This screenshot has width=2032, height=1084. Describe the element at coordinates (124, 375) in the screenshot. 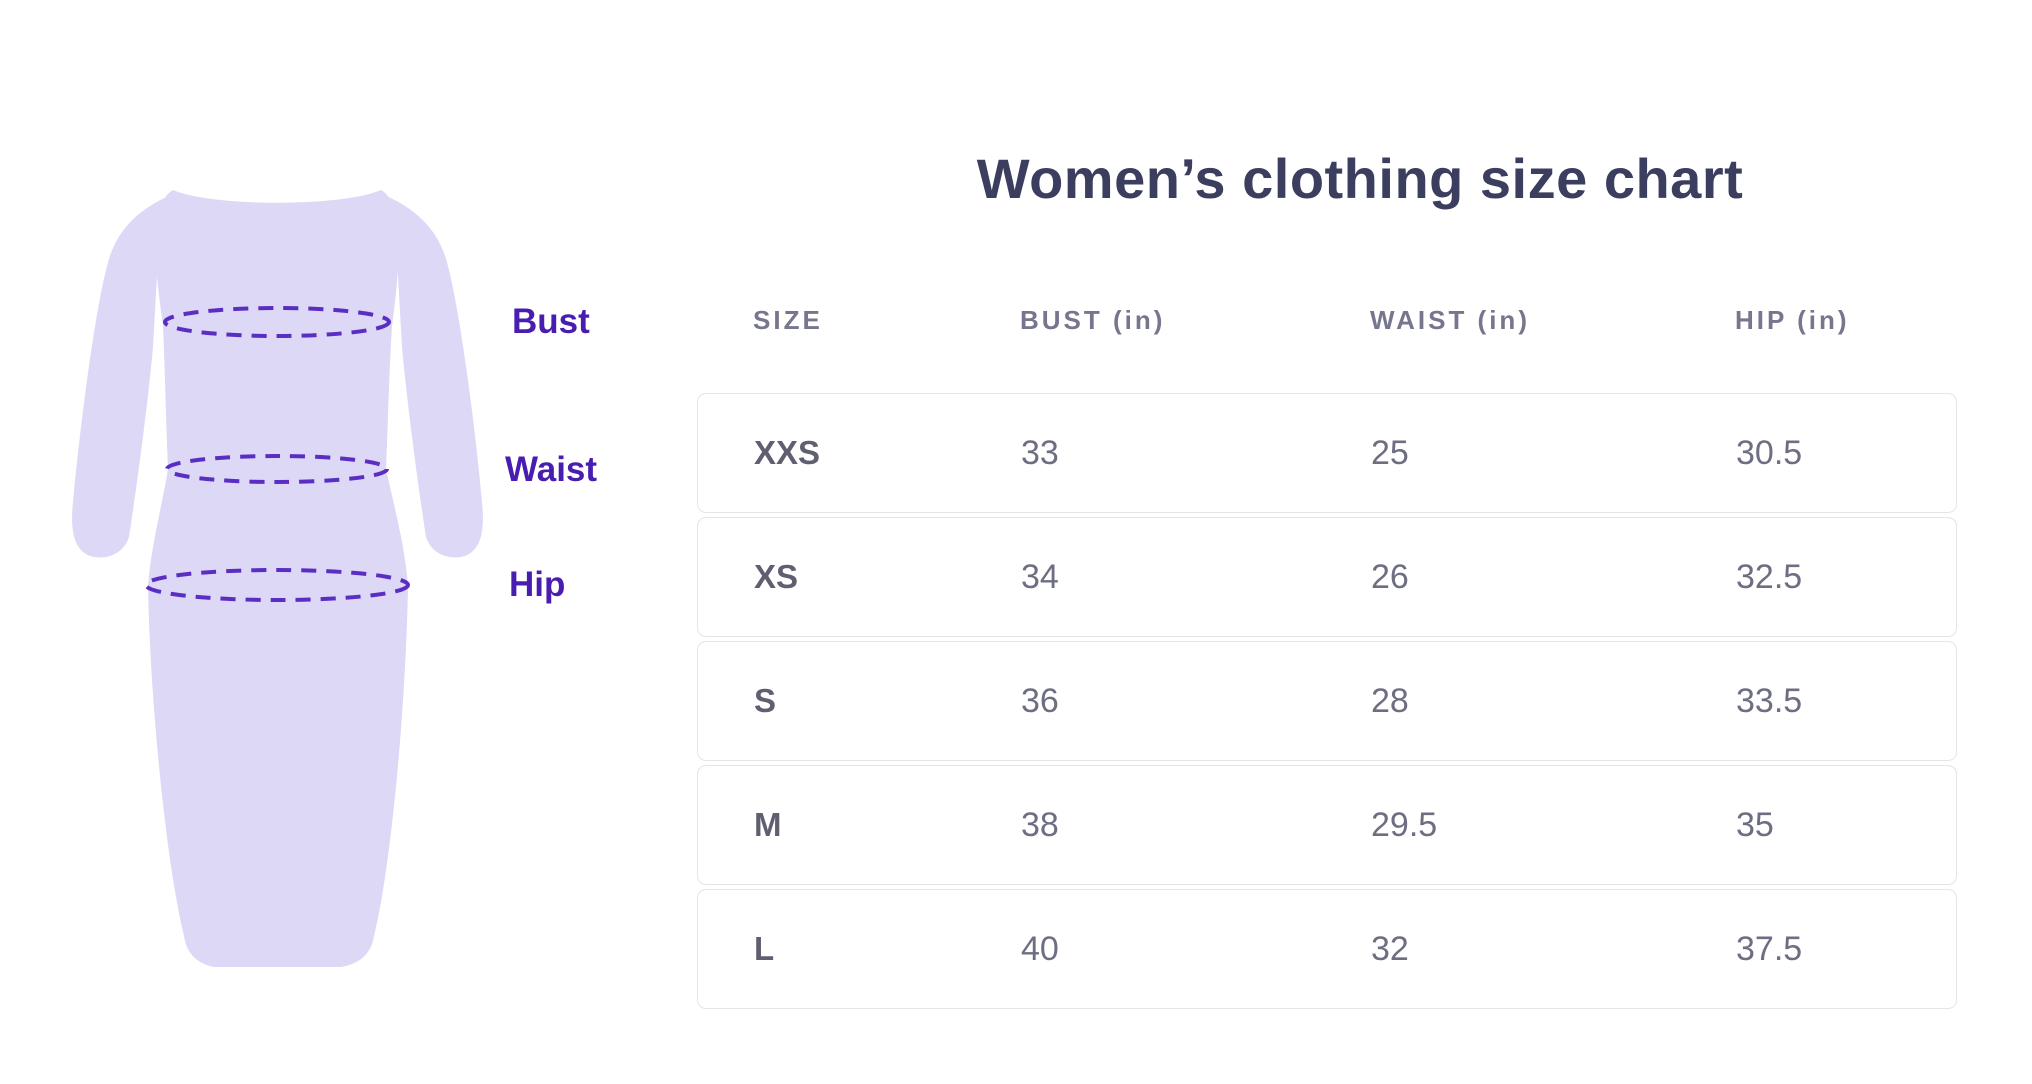

I see `dress-left-sleeve` at that location.